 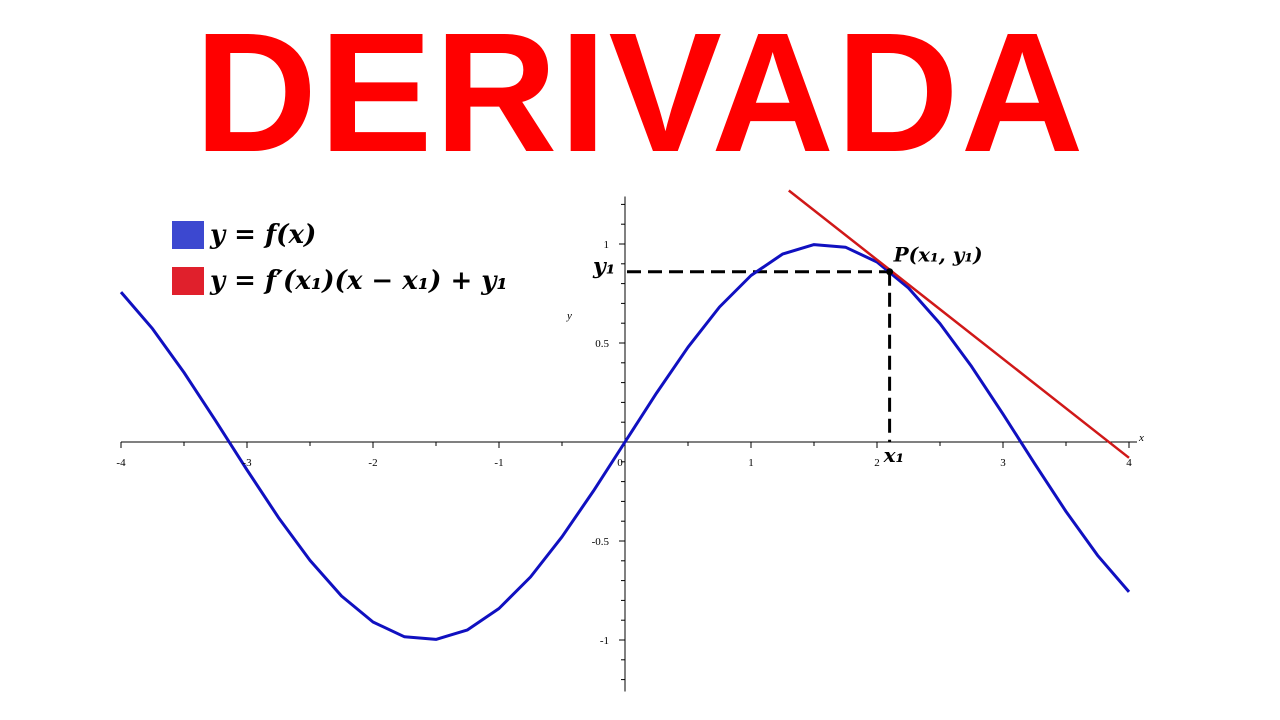 What do you see at coordinates (121, 463) in the screenshot?
I see `x-tick-label: -4` at bounding box center [121, 463].